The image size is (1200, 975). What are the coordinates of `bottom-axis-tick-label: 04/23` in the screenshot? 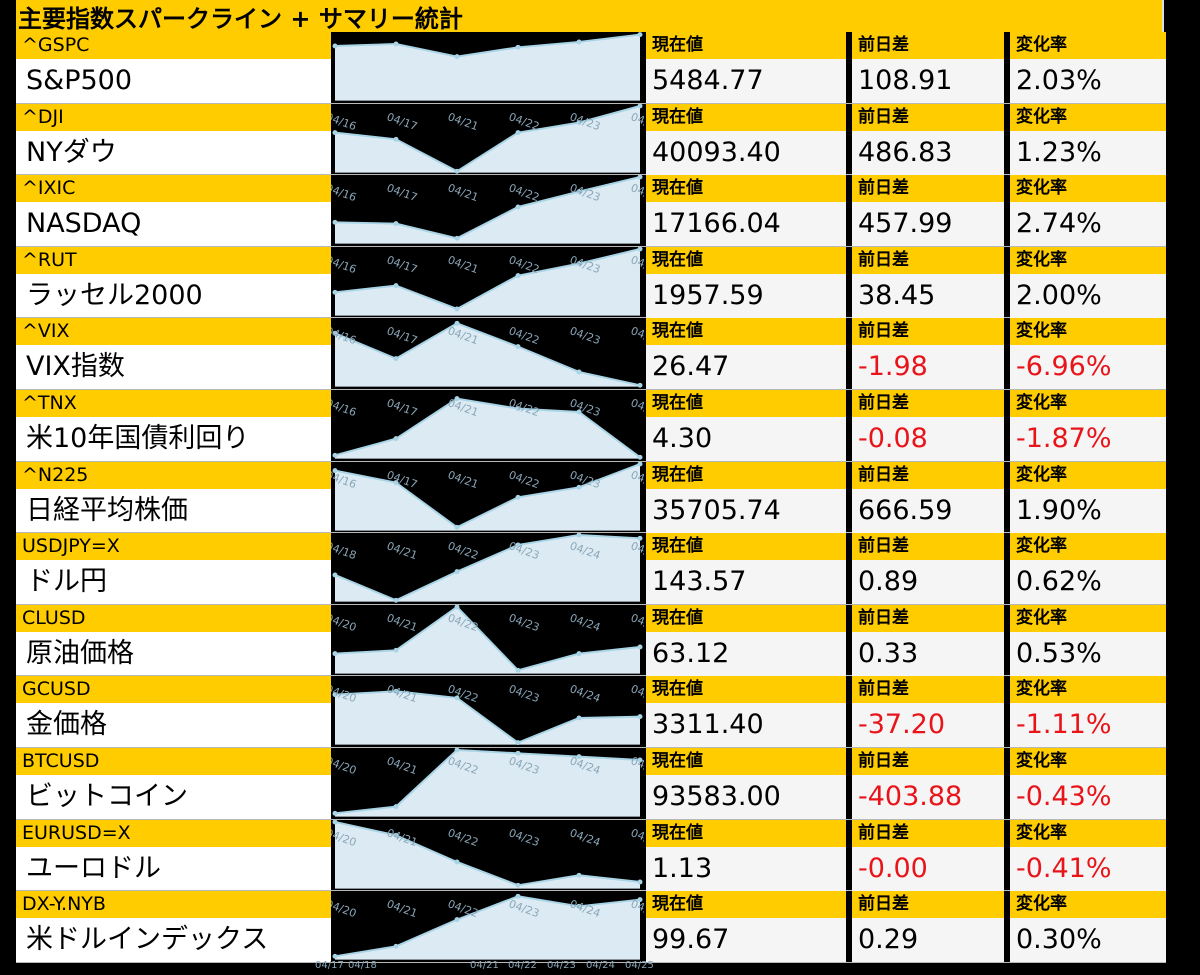 It's located at (561, 965).